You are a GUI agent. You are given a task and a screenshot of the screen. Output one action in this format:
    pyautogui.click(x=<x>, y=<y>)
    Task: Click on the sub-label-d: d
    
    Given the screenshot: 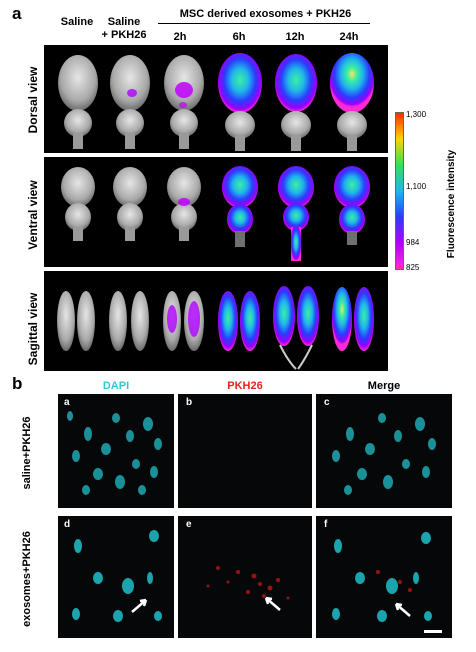 What is the action you would take?
    pyautogui.click(x=67, y=524)
    